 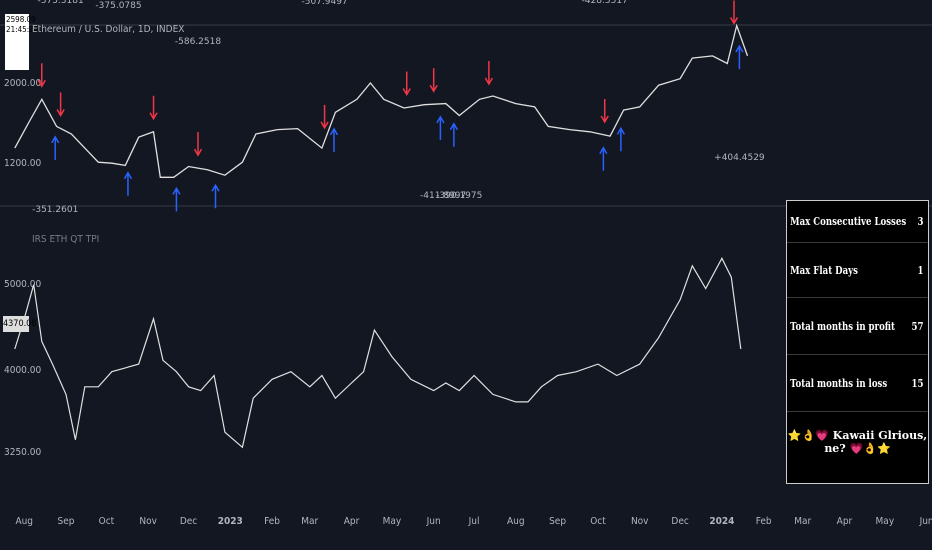 I want to click on x-tick-label: Jul, so click(x=474, y=521).